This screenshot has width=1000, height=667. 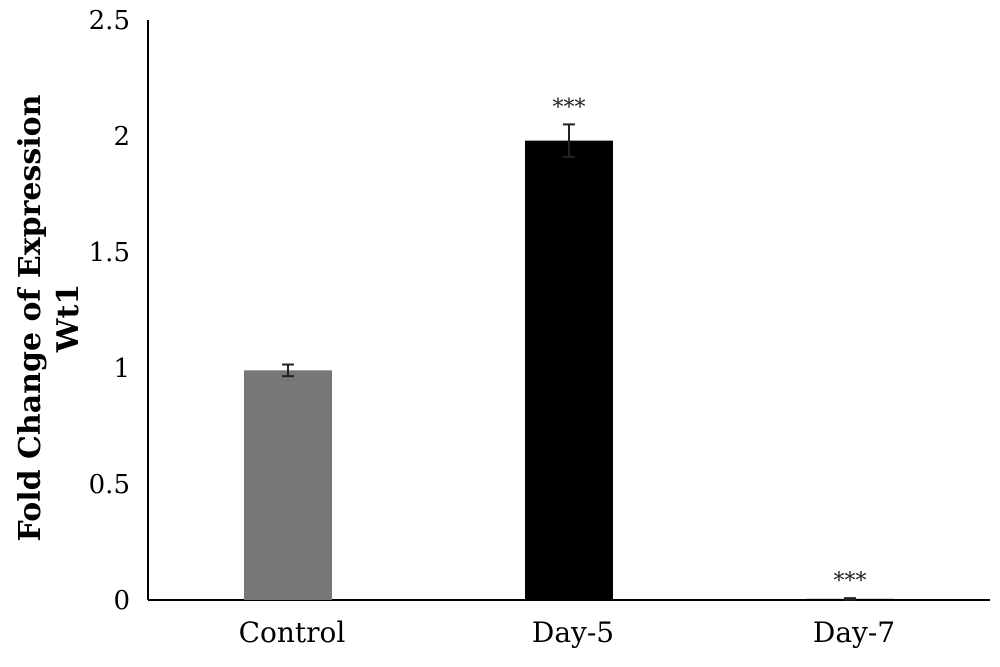 What do you see at coordinates (68, 318) in the screenshot?
I see `y-axis-title-line-2: Wt1` at bounding box center [68, 318].